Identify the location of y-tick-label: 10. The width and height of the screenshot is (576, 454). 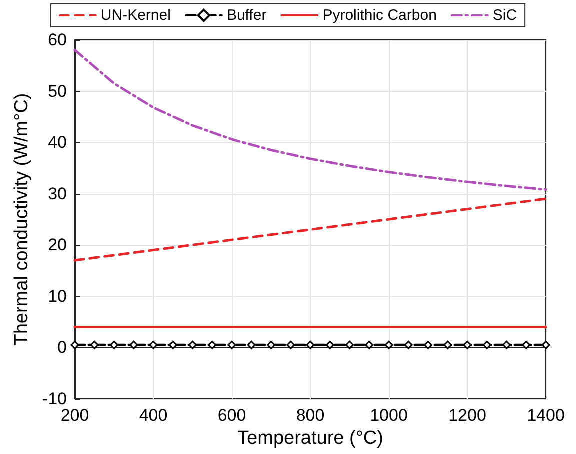
(57, 296).